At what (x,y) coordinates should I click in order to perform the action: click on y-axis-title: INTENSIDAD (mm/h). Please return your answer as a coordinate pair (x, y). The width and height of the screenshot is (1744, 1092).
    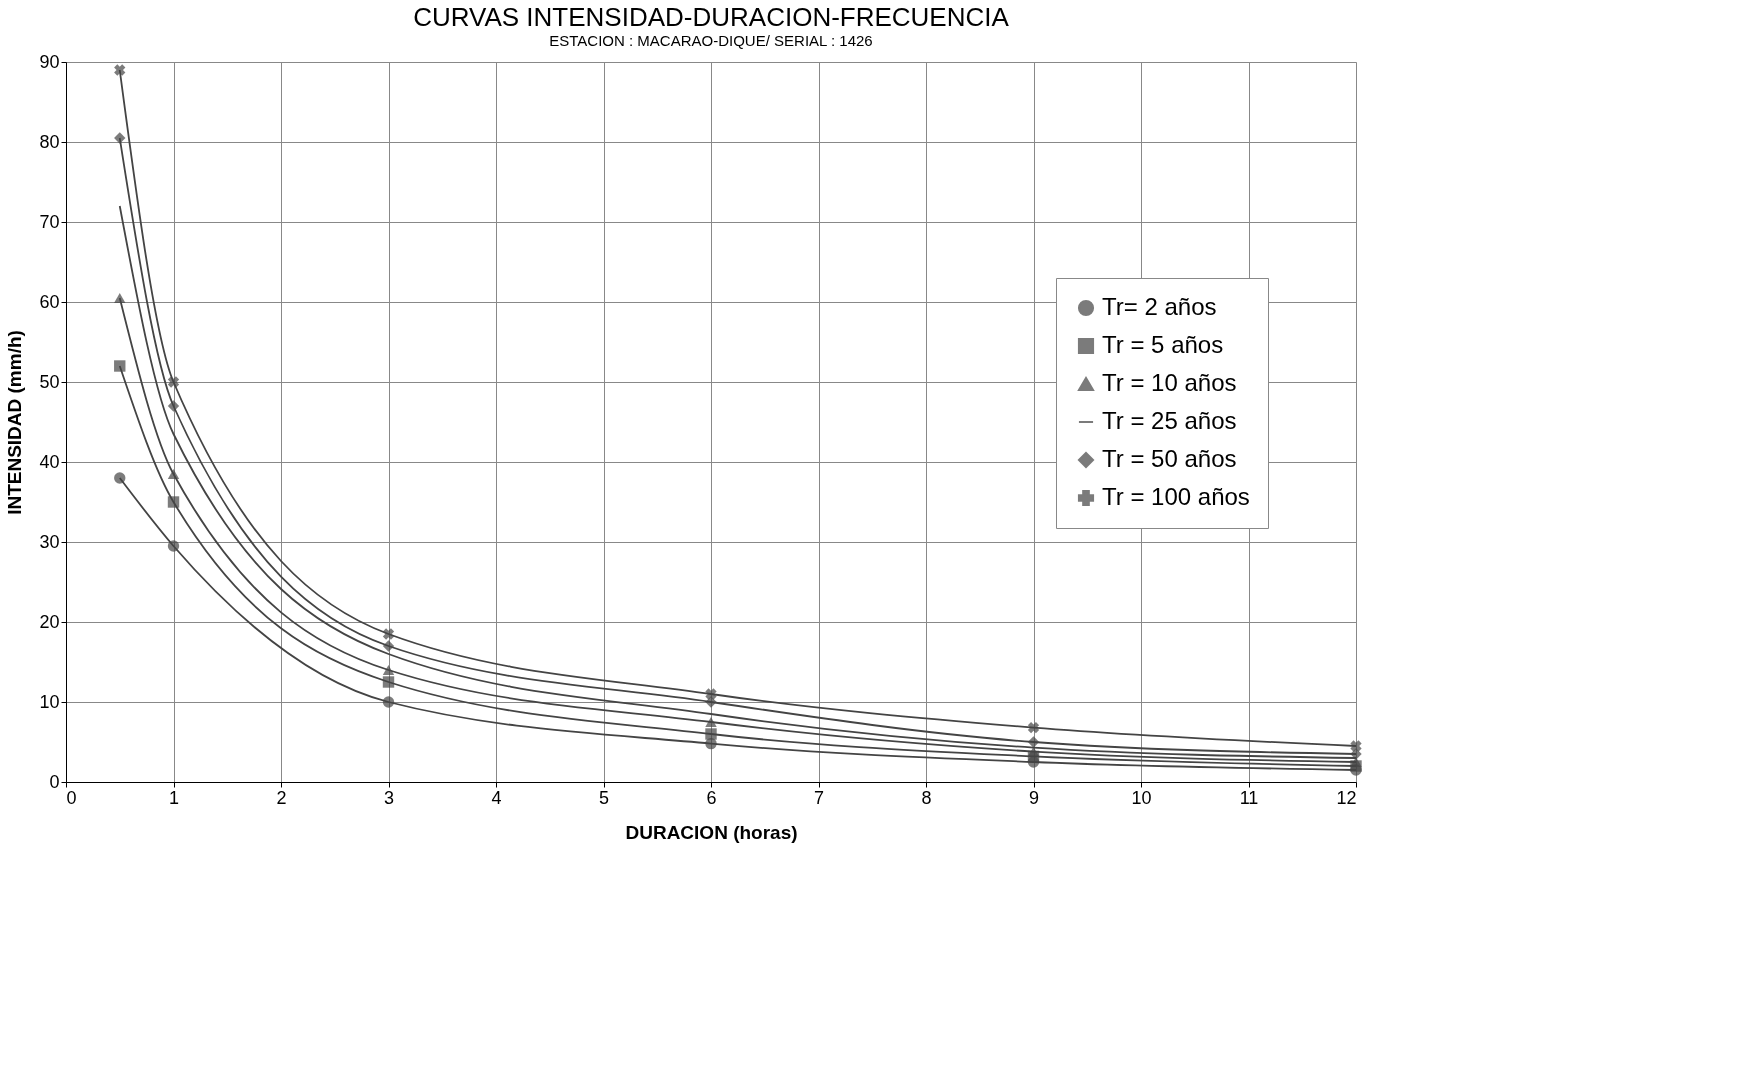
    Looking at the image, I should click on (15, 422).